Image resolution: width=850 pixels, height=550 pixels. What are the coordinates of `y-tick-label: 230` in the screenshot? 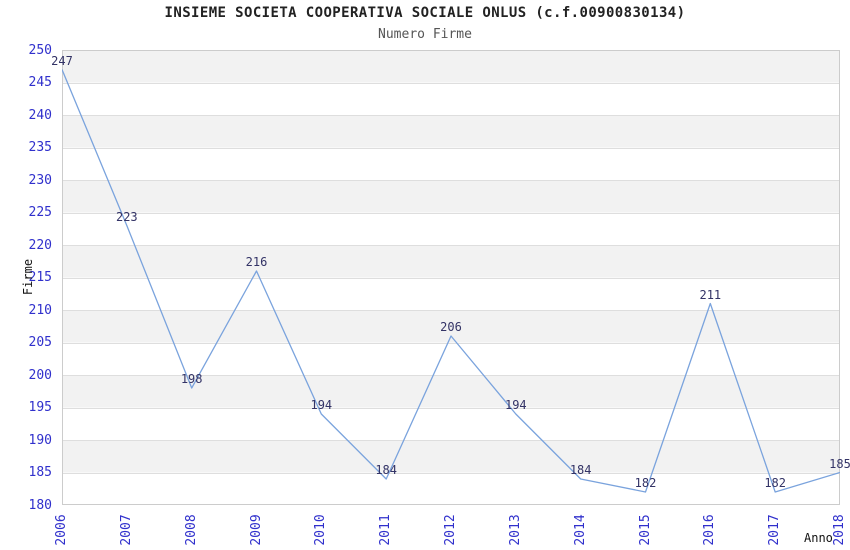 It's located at (40, 180).